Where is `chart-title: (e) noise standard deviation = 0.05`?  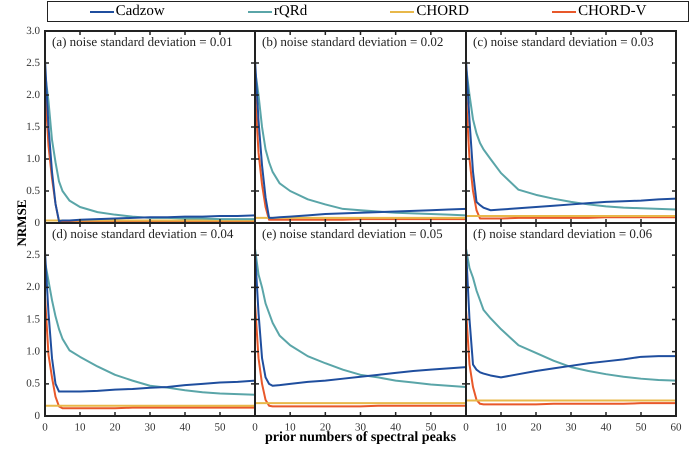
chart-title: (e) noise standard deviation = 0.05 is located at coordinates (352, 233).